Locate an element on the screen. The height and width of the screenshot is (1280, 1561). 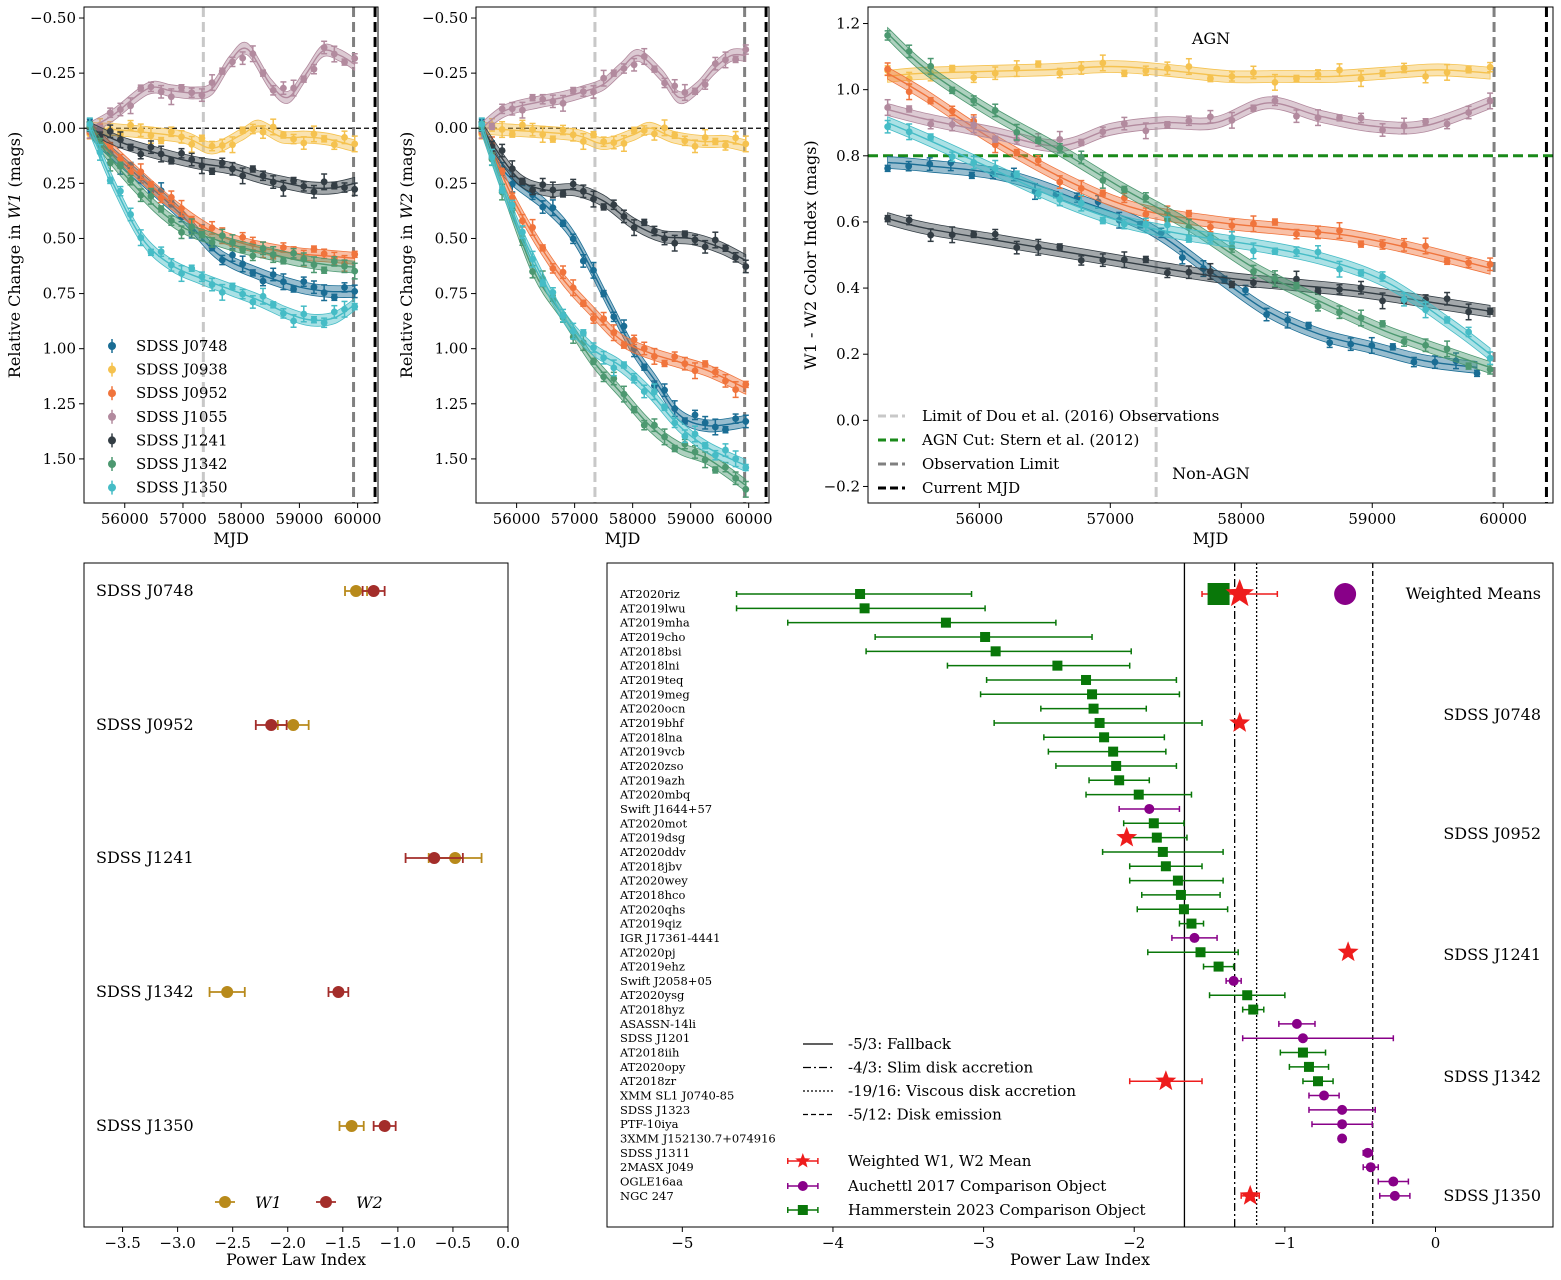
x-tick-label: 60000 is located at coordinates (749, 519).